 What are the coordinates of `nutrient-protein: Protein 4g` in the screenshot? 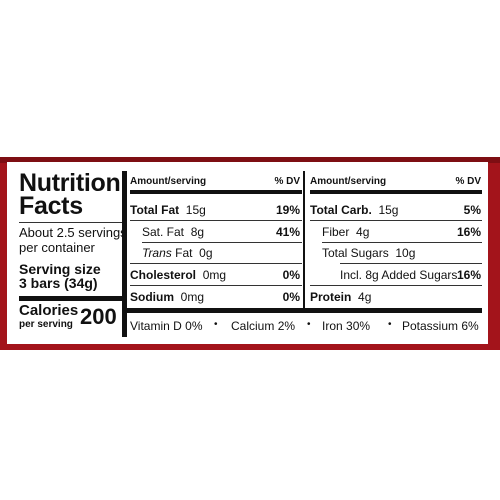 It's located at (340, 297).